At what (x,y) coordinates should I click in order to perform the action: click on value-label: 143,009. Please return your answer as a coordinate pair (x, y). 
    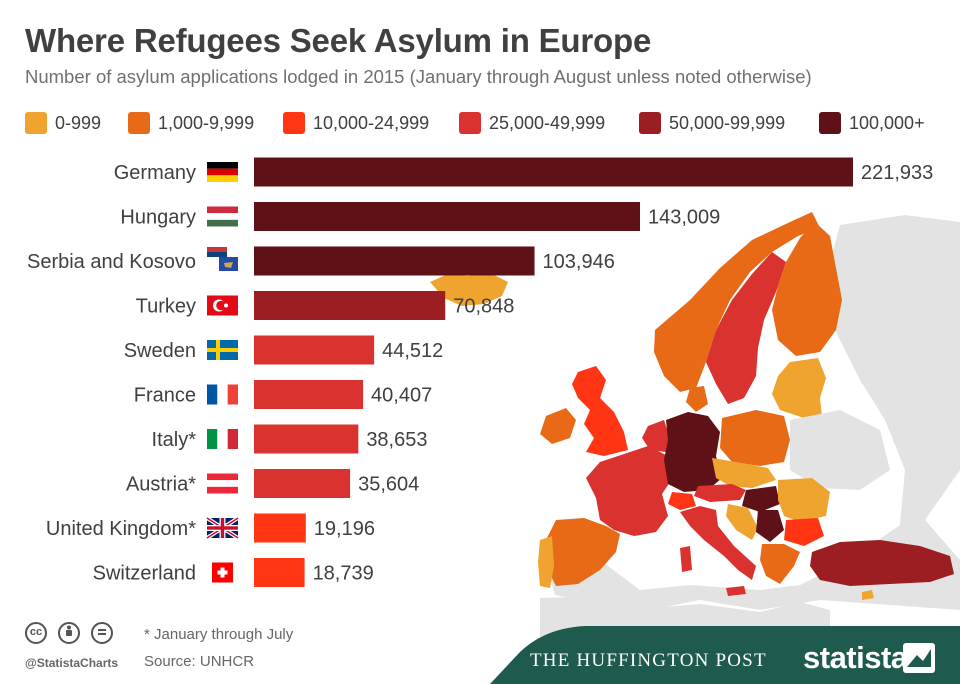
    Looking at the image, I should click on (684, 218).